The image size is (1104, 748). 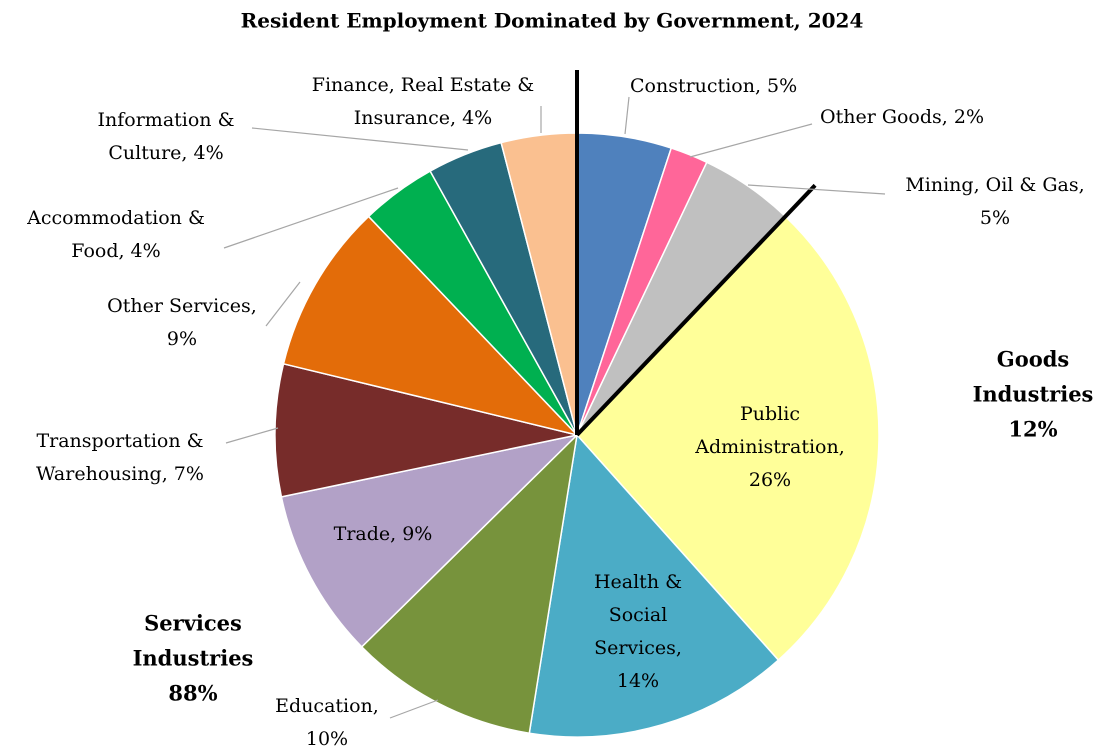 I want to click on data-label: Transportation &, so click(x=119, y=441).